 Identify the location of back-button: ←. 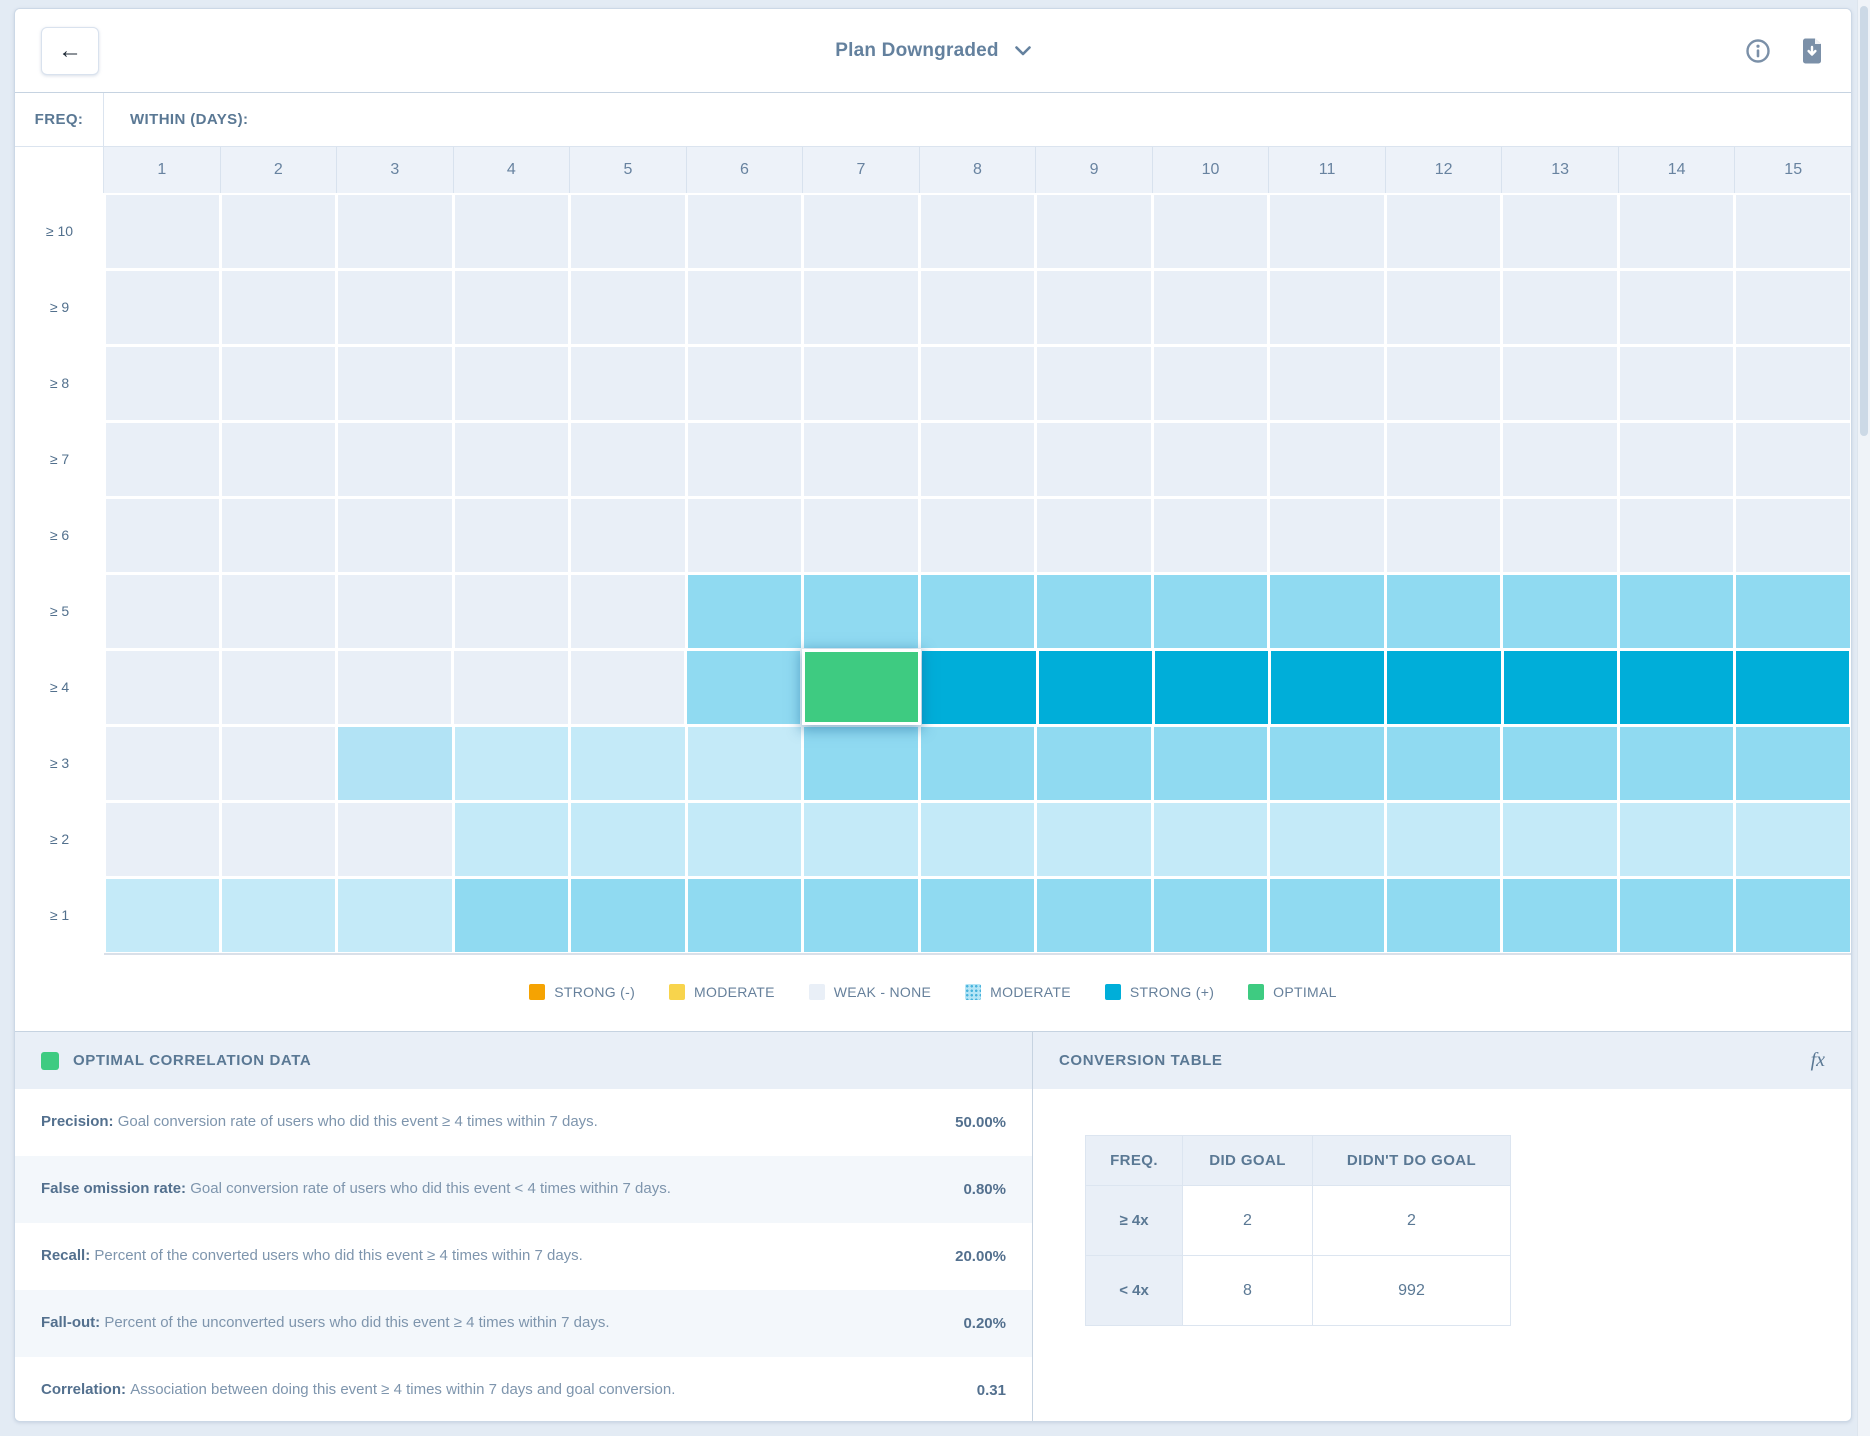
(70, 50).